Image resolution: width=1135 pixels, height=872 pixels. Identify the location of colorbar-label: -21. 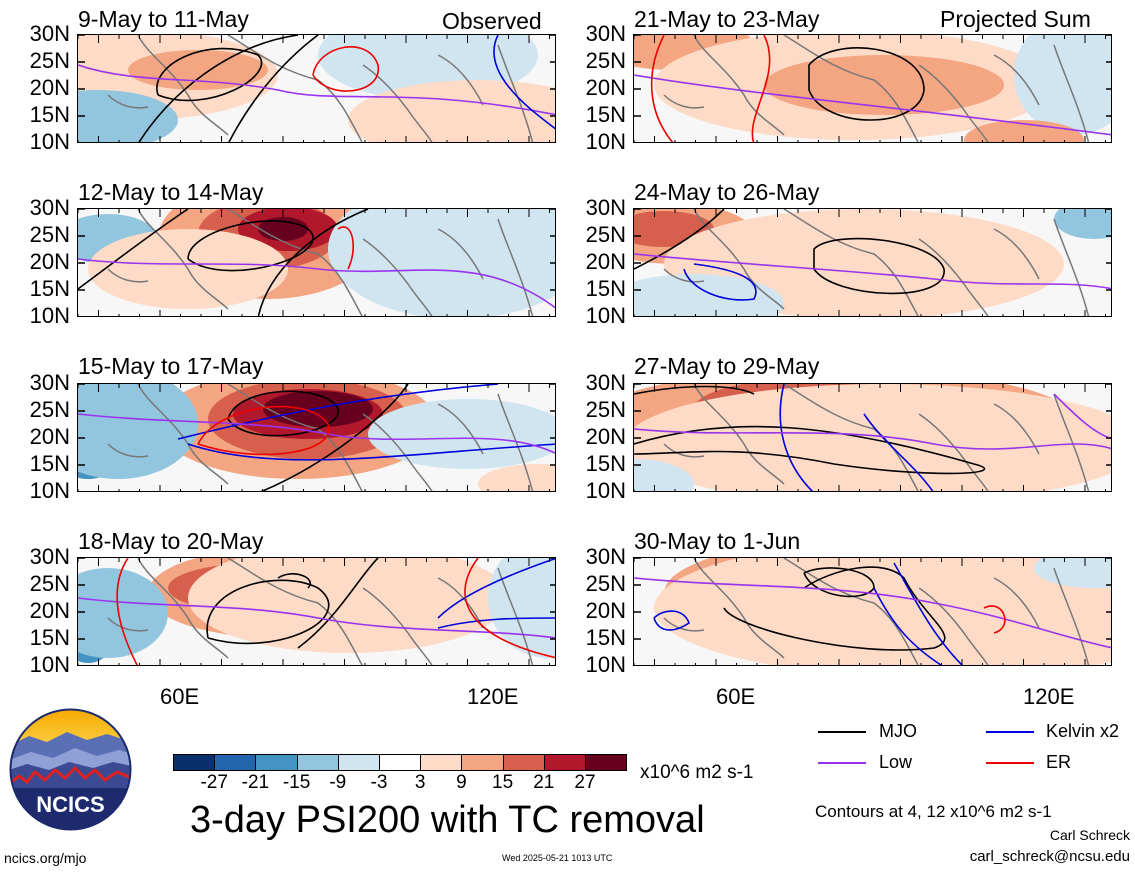
(255, 782).